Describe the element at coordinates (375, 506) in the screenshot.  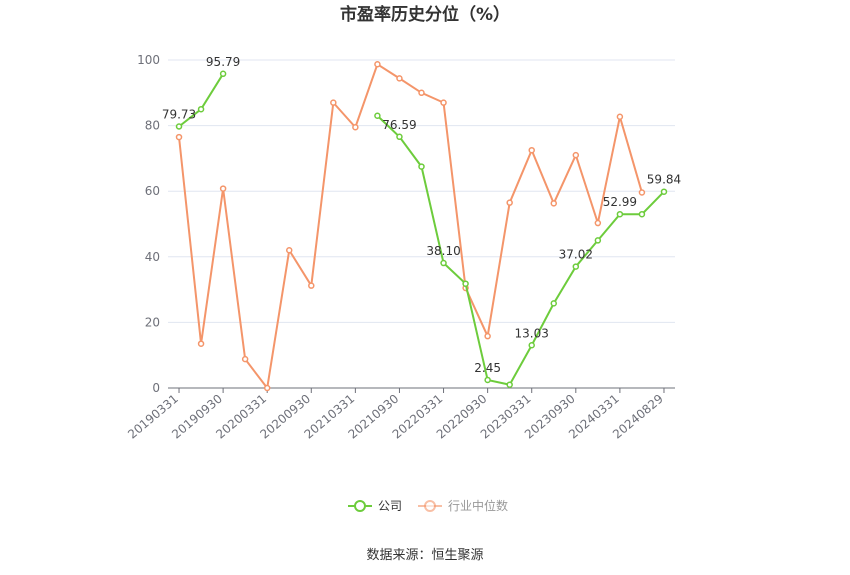
I see `legend-item-0: 公司` at that location.